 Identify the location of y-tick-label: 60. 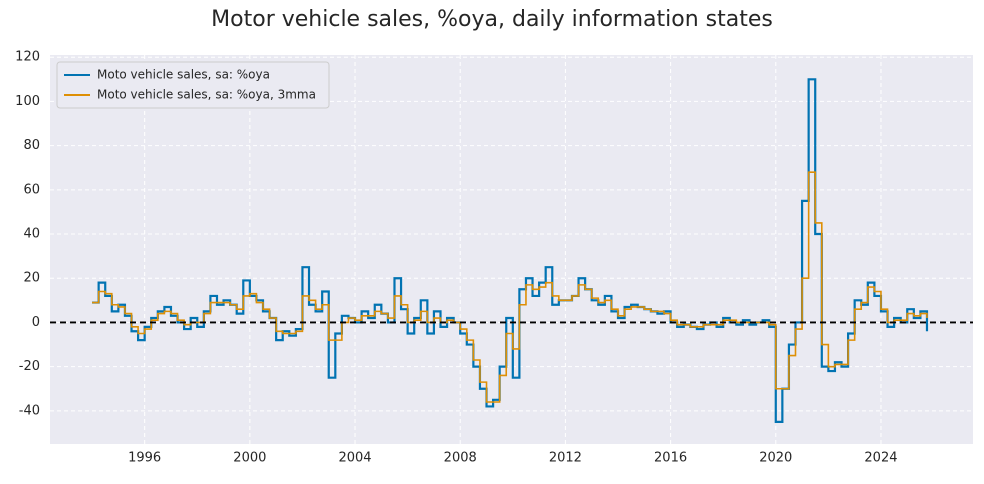
(31, 189).